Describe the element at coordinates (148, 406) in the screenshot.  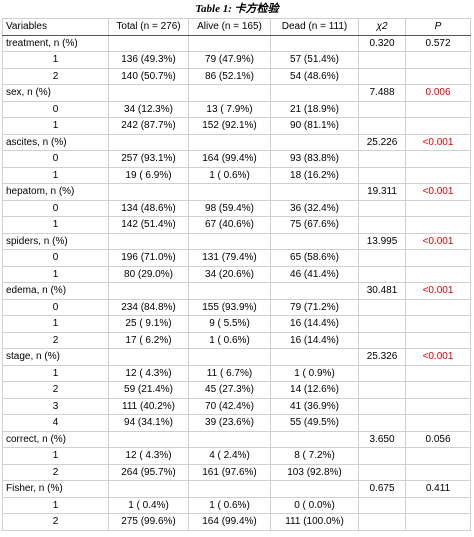
I see `count-cell: 111 (40.2%)` at that location.